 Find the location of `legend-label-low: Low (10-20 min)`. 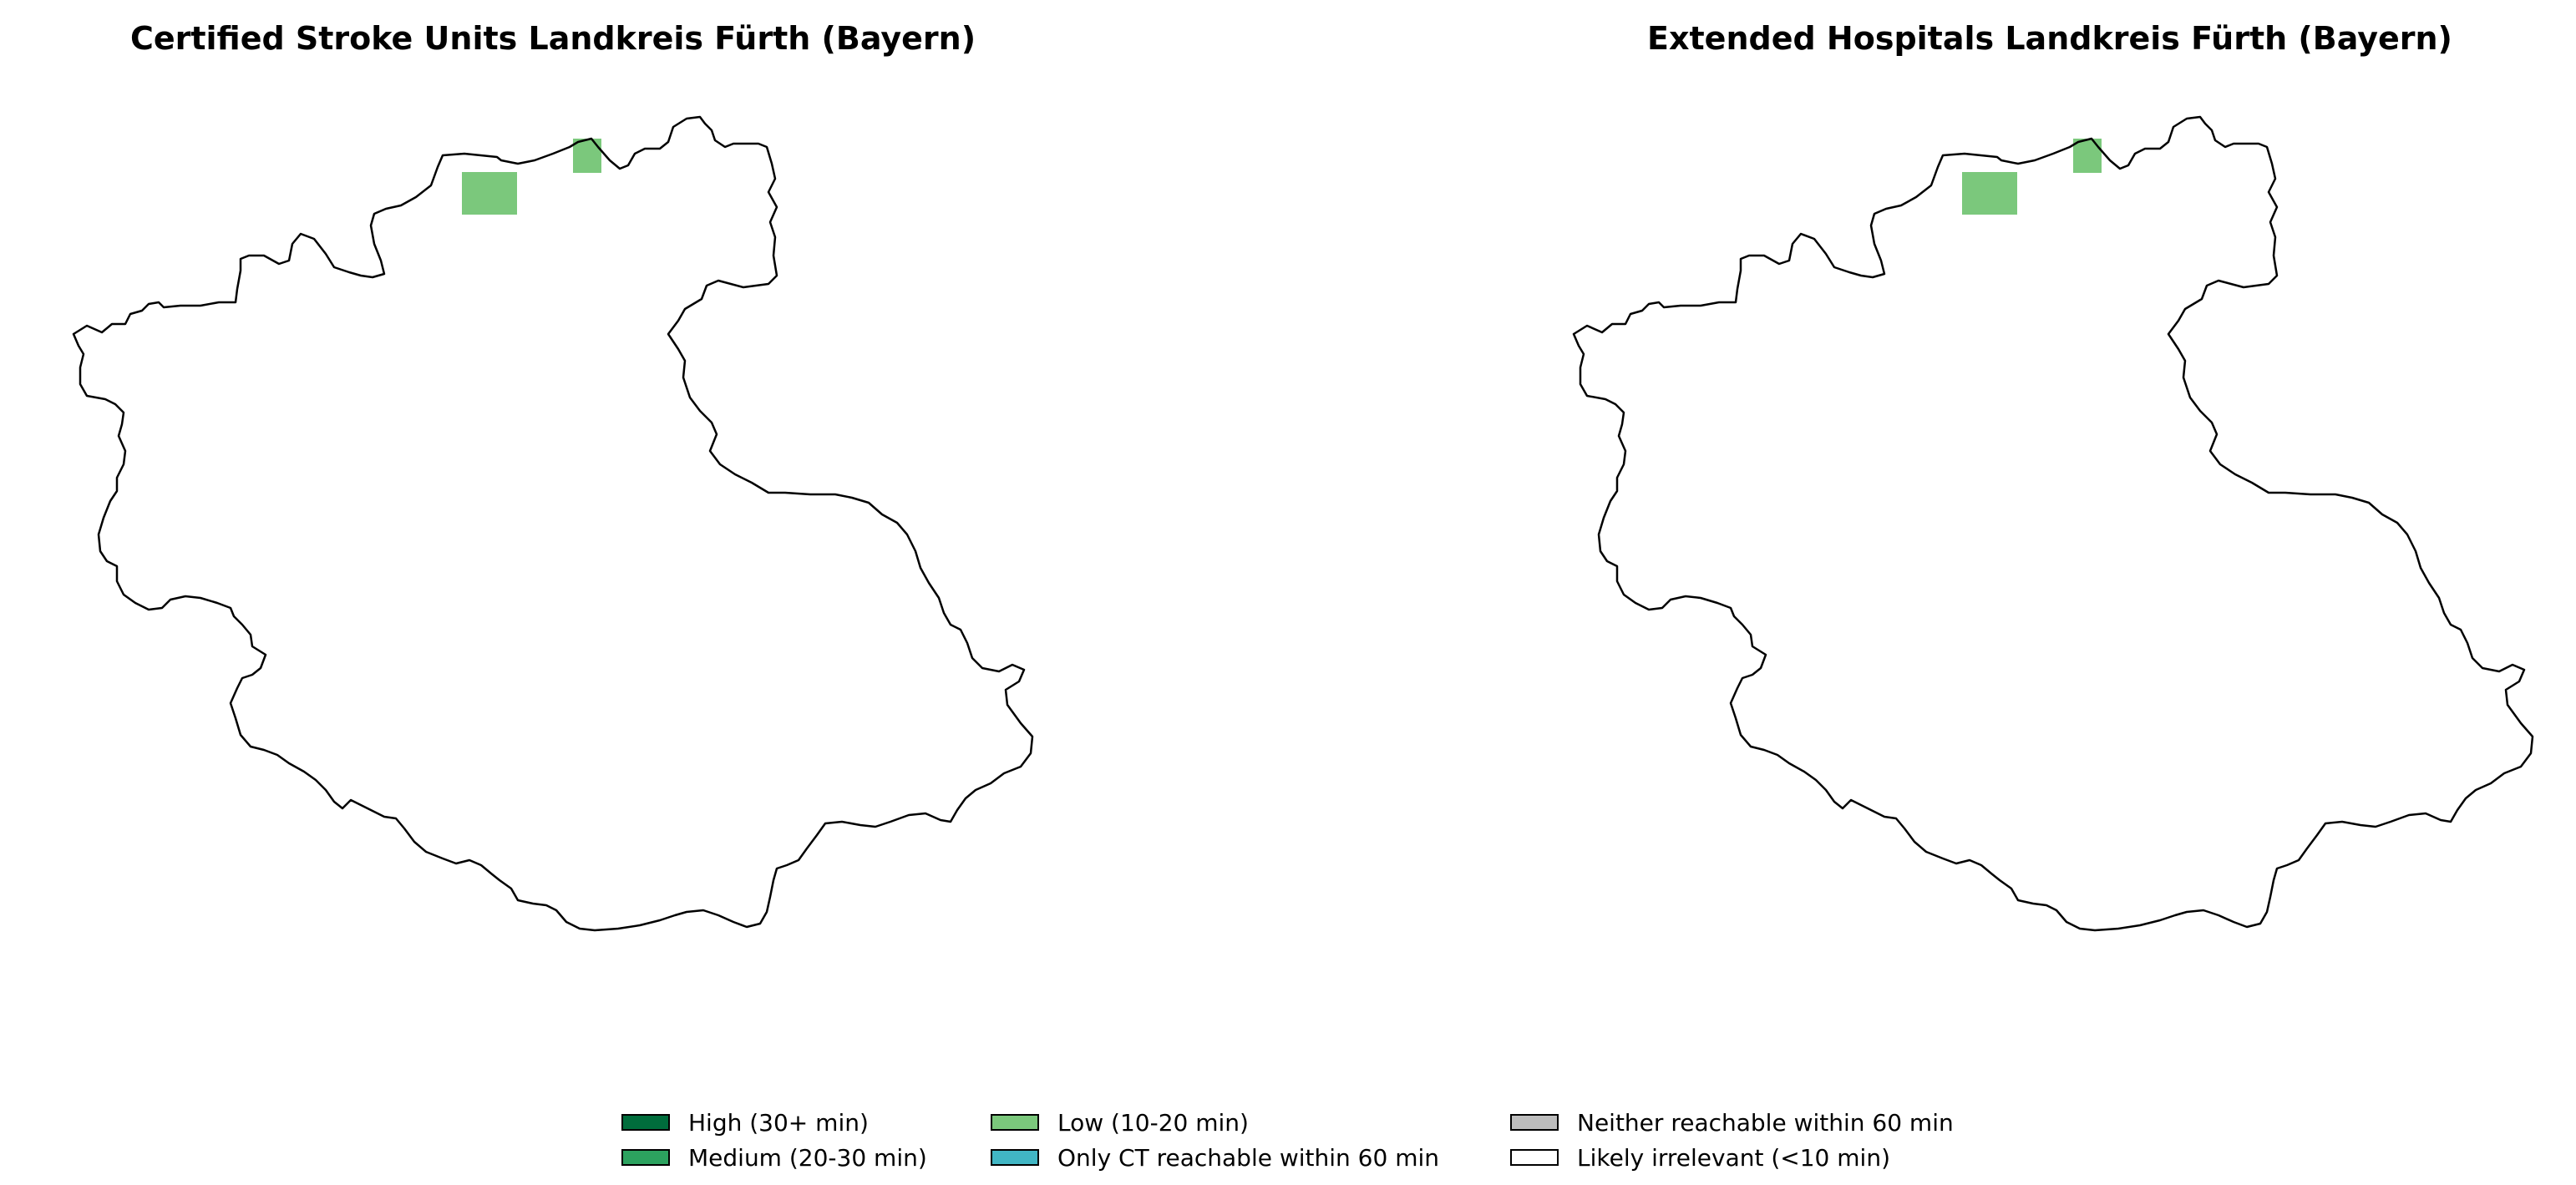

legend-label-low: Low (10-20 min) is located at coordinates (1153, 1122).